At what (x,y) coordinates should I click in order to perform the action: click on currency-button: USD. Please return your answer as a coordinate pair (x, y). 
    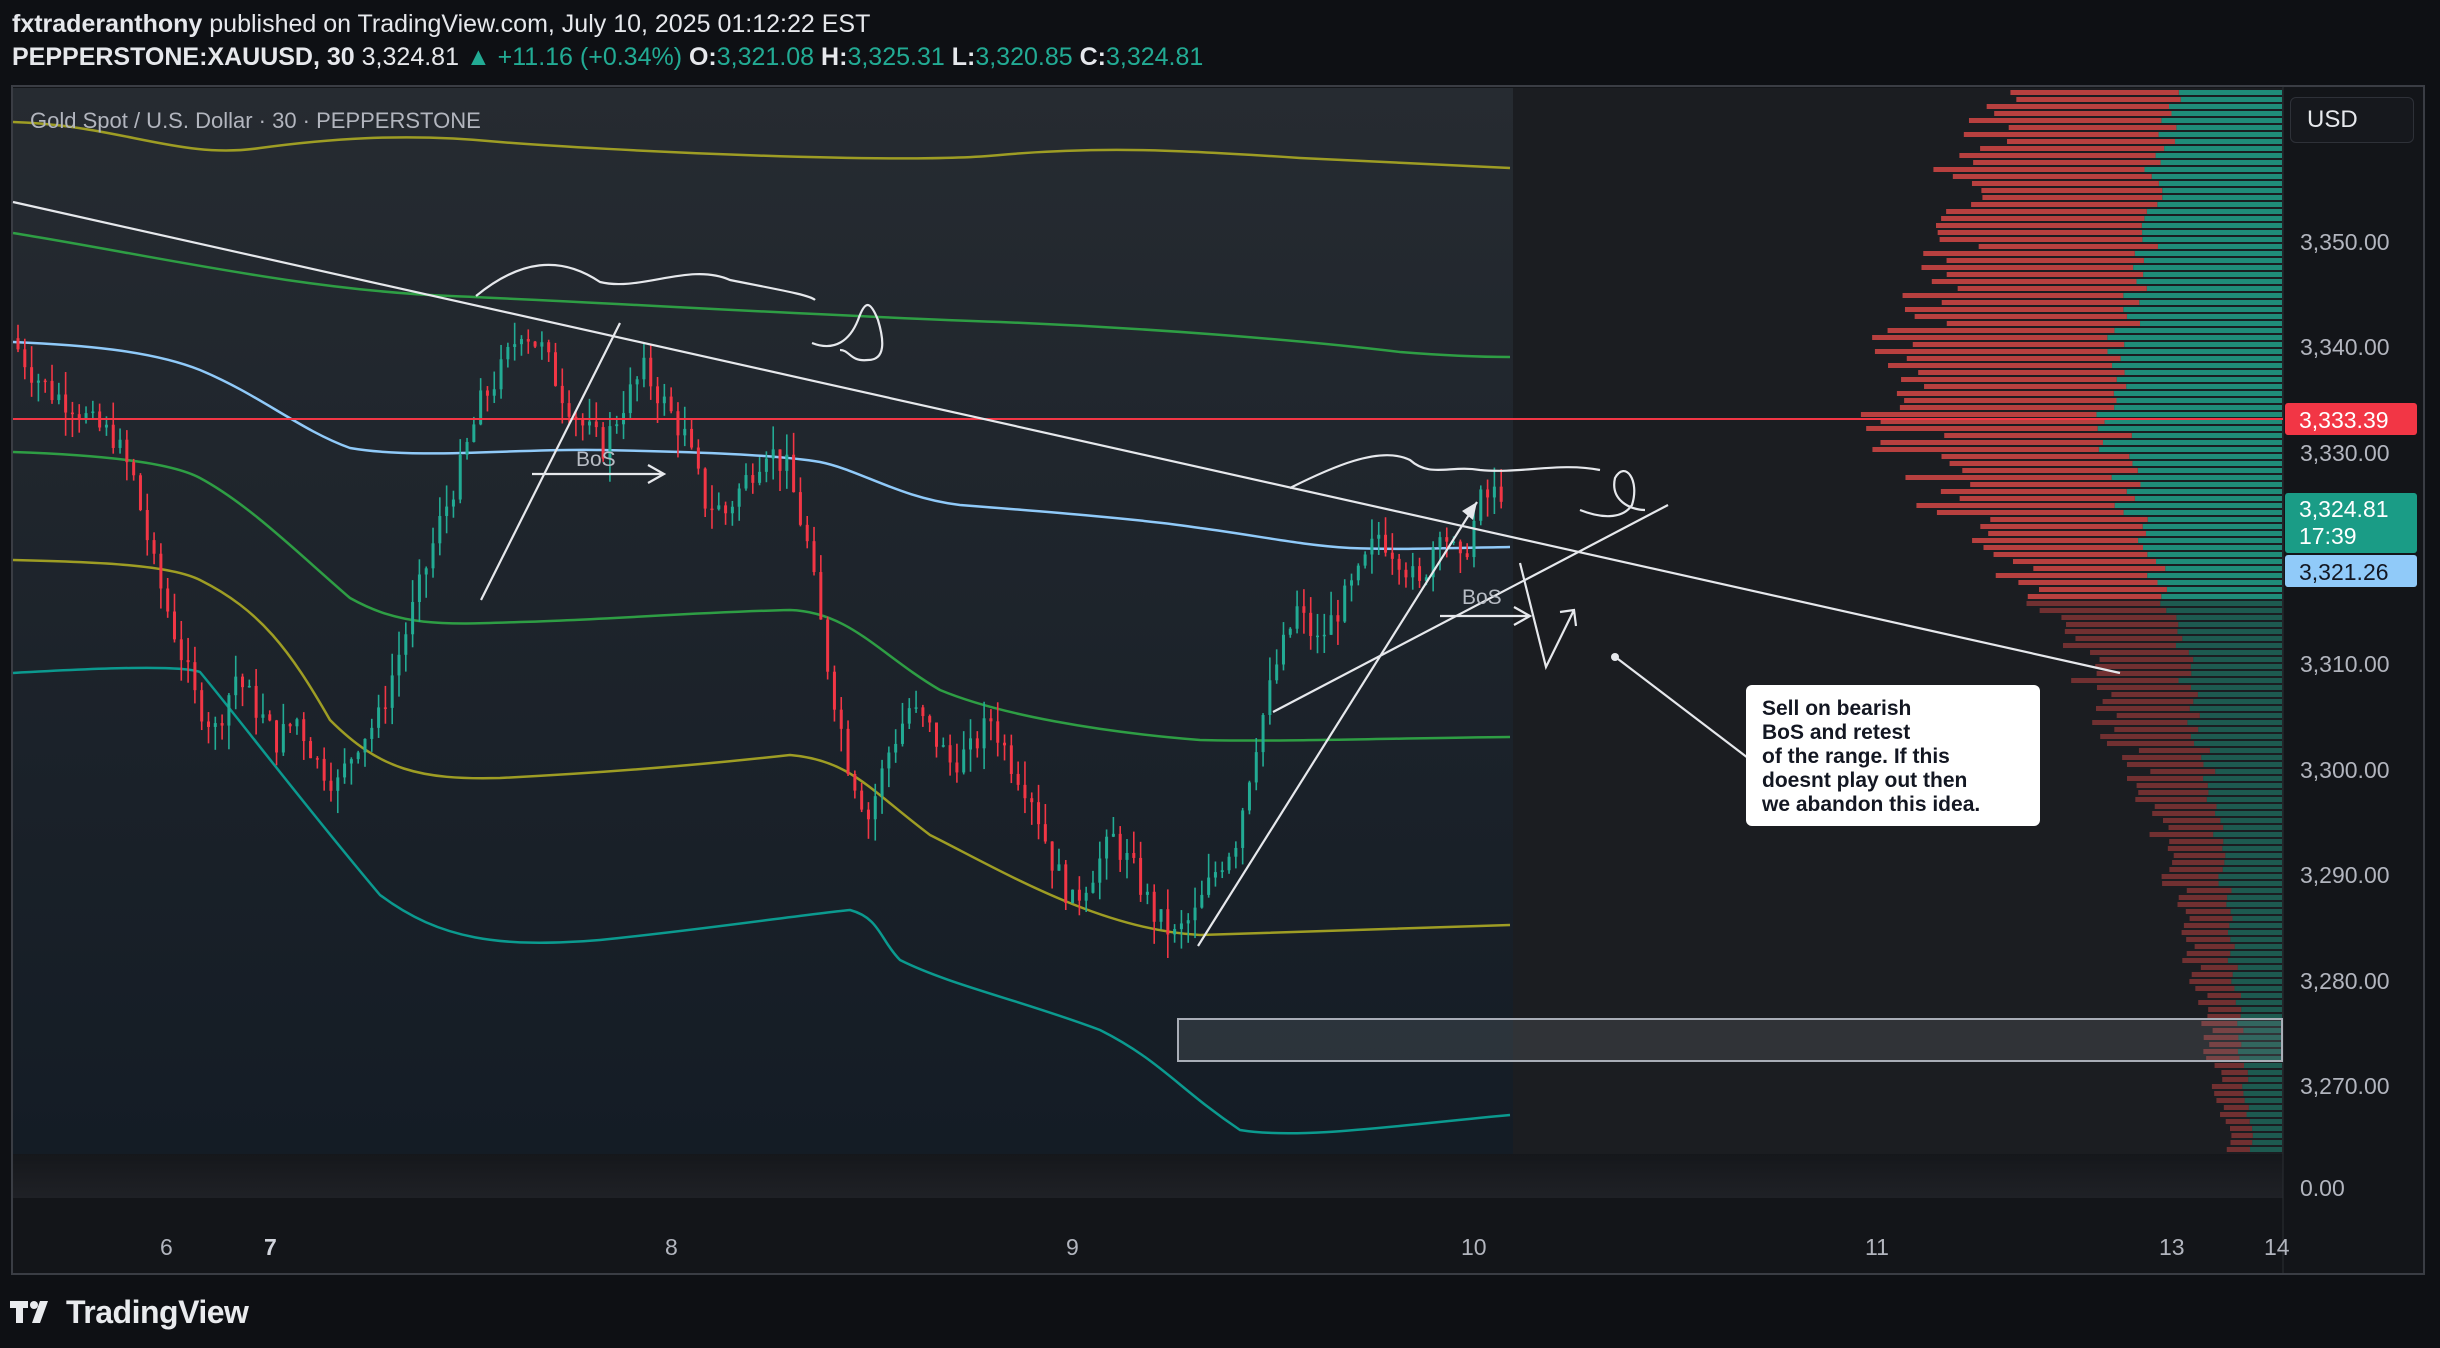
    Looking at the image, I should click on (2352, 120).